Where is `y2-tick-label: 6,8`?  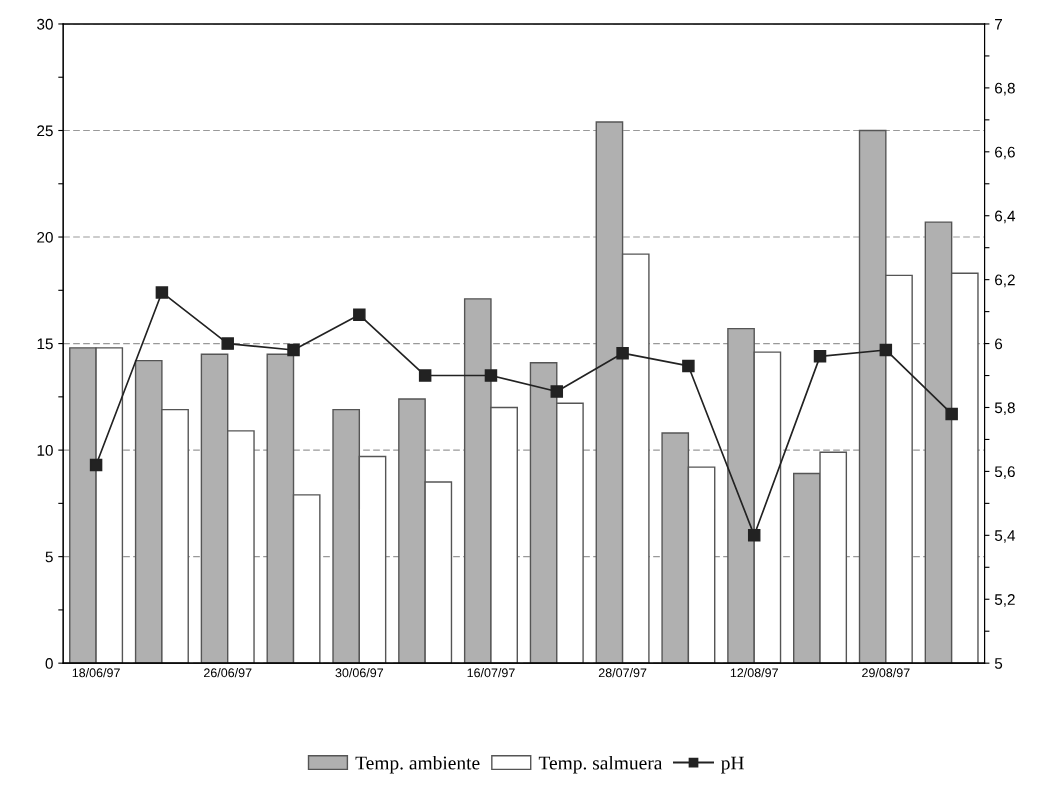 y2-tick-label: 6,8 is located at coordinates (1005, 89).